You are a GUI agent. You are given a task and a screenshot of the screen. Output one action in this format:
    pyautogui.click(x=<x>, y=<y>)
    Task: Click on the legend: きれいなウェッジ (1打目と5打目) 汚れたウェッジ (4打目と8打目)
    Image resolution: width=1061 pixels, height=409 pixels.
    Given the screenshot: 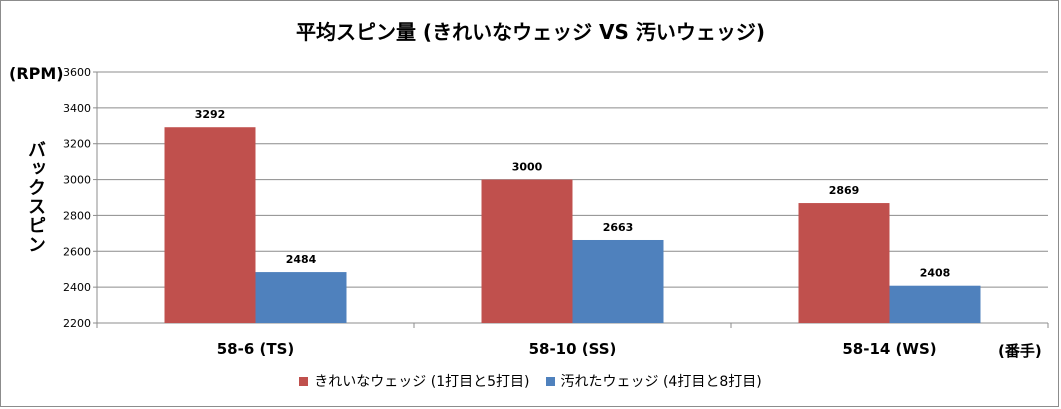 What is the action you would take?
    pyautogui.click(x=530, y=381)
    